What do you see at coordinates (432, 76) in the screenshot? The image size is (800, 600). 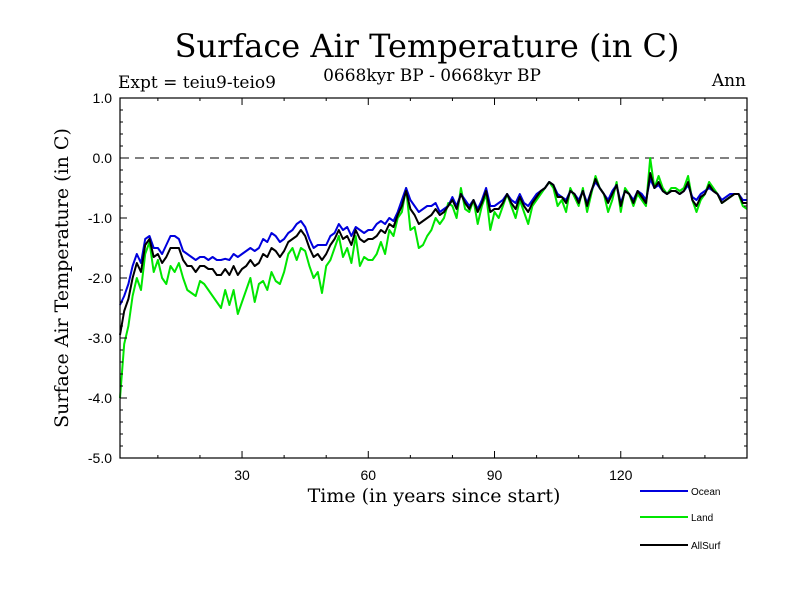 I see `chart-subtitle: 0668kyr BP - 0668kyr BP` at bounding box center [432, 76].